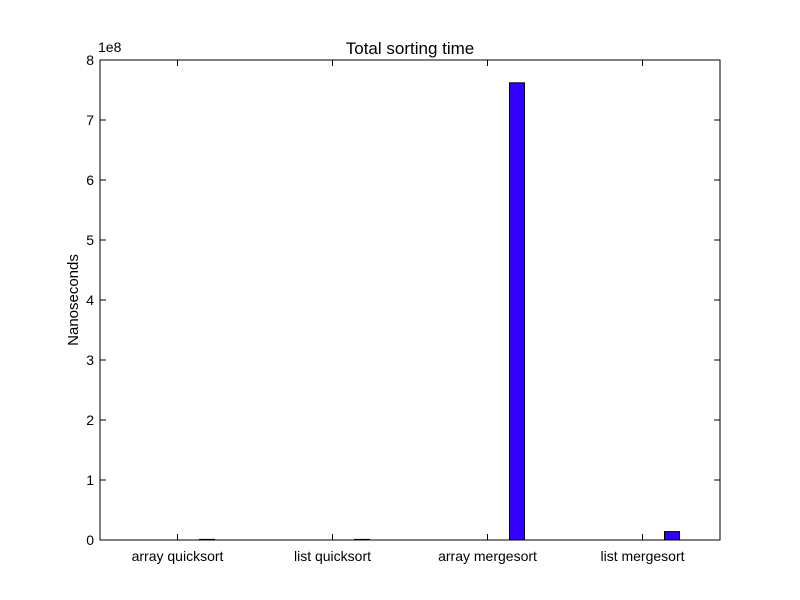  I want to click on x-tick-label: list quicksort, so click(332, 556).